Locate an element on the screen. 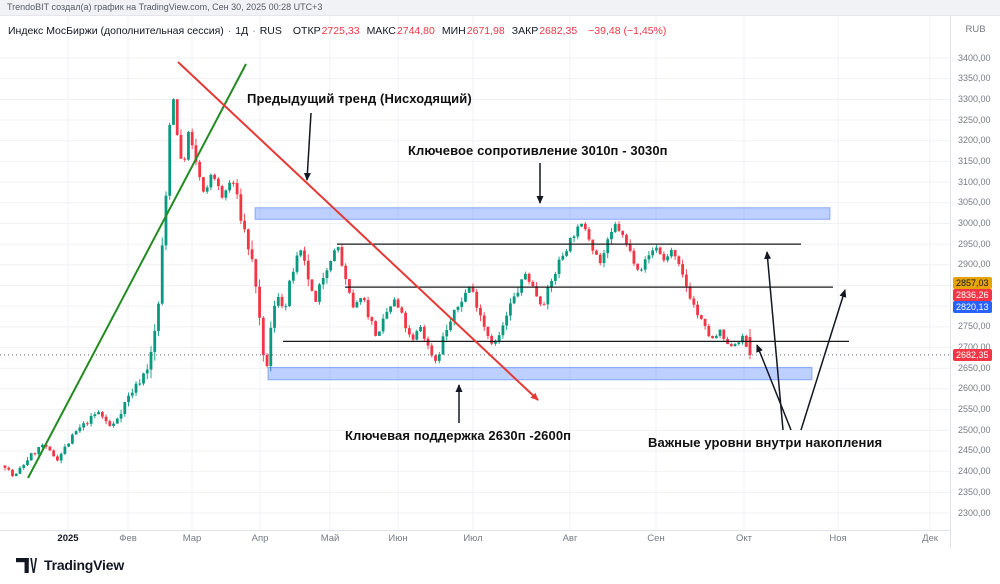  price-label-2820,13: 2820,13 is located at coordinates (972, 306).